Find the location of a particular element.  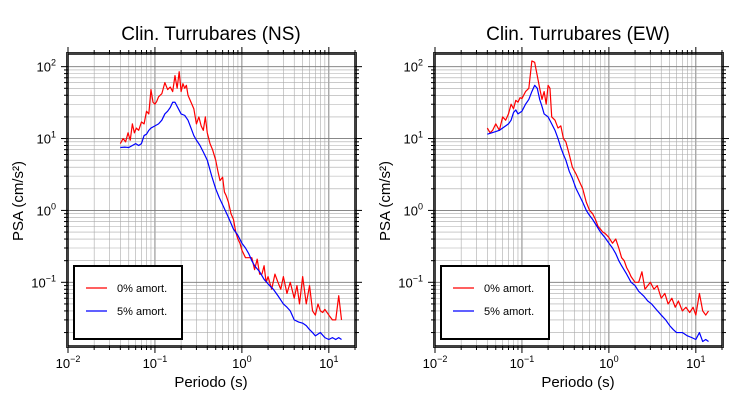

chart-title: Clin. Turrubares (NS) is located at coordinates (211, 34).